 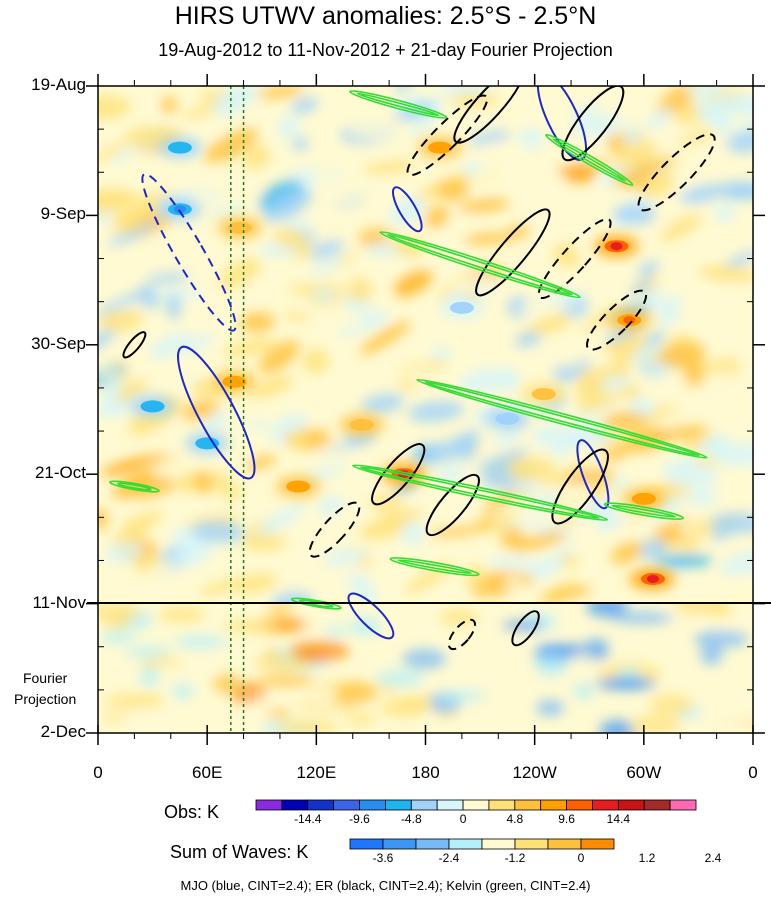 I want to click on obs-colorbar-label: -9.6, so click(x=359, y=819).